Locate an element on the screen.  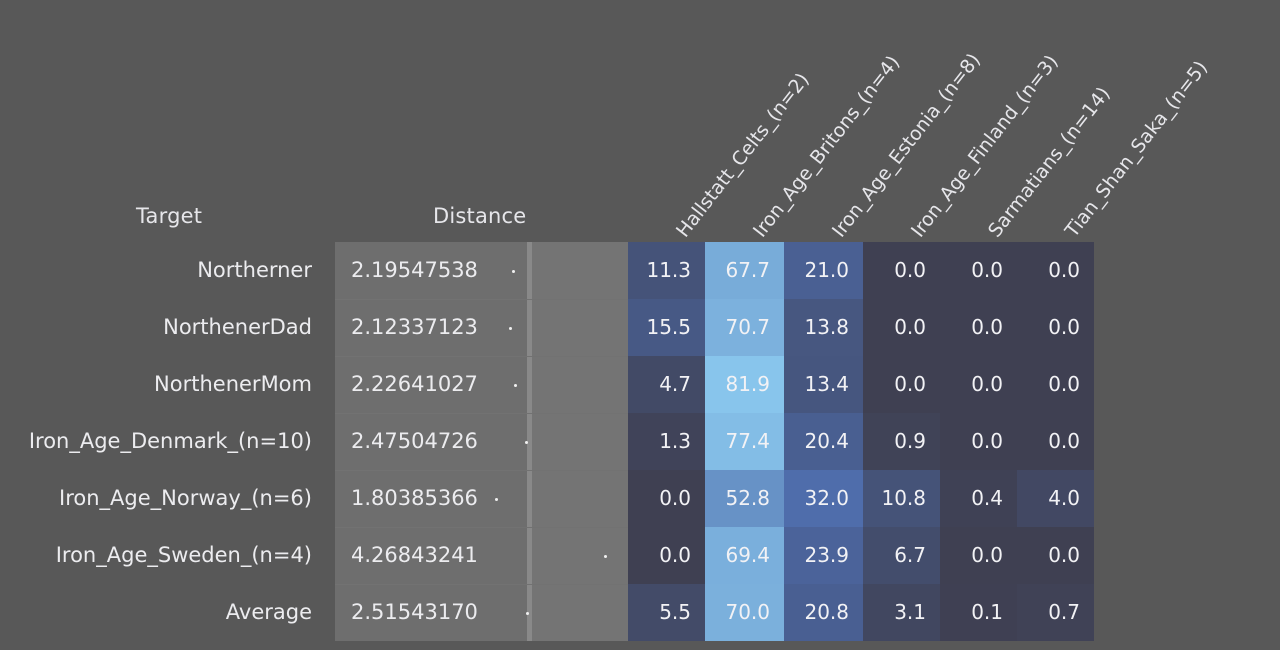
heatmap-cell: 70.0 is located at coordinates (744, 612).